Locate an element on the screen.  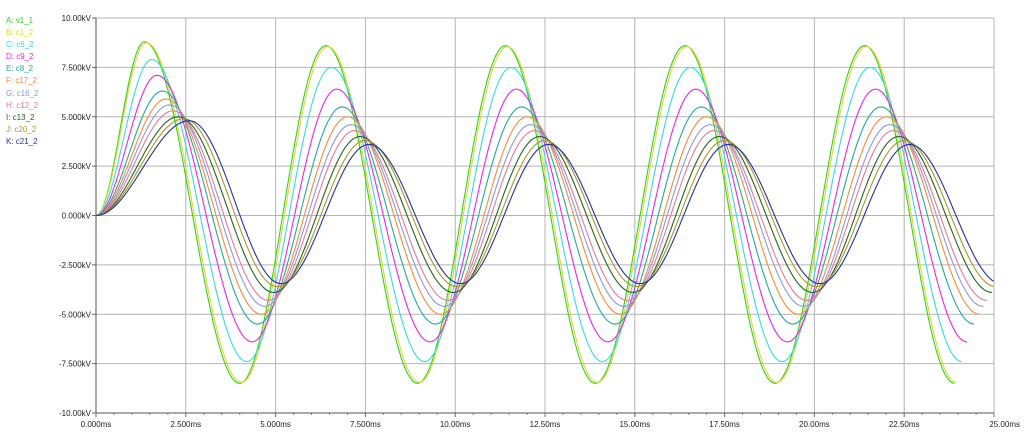
y-tick-label: -5.000kV is located at coordinates (75, 314).